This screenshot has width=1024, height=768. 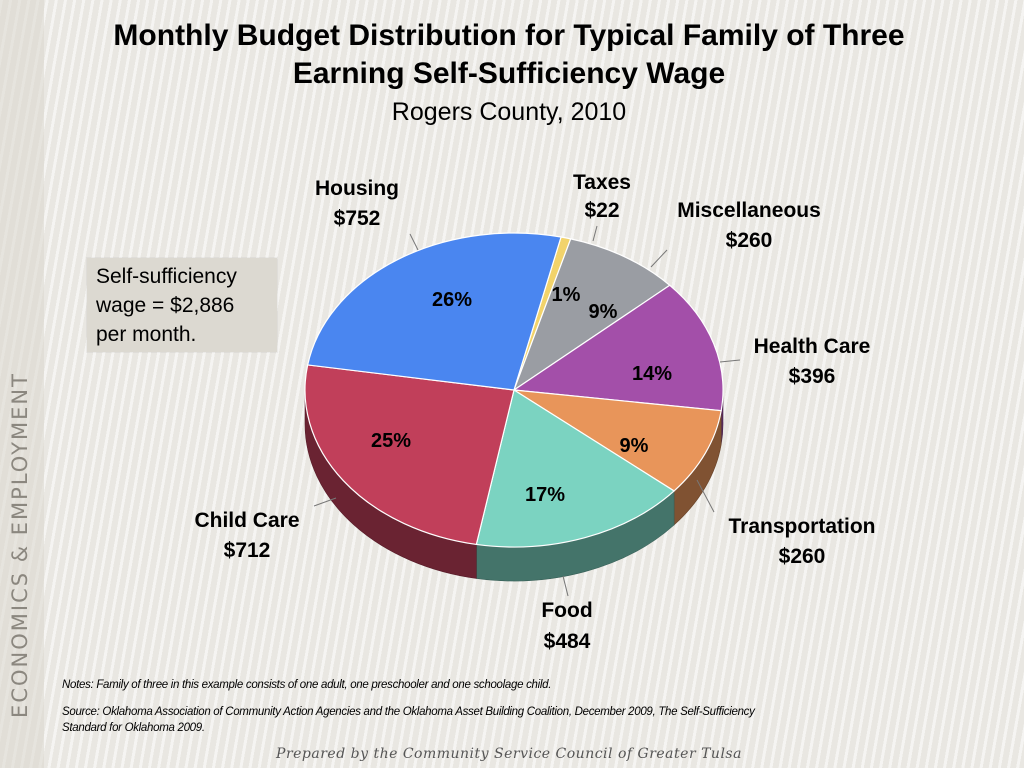 I want to click on percent-label-food: 17%, so click(x=545, y=495).